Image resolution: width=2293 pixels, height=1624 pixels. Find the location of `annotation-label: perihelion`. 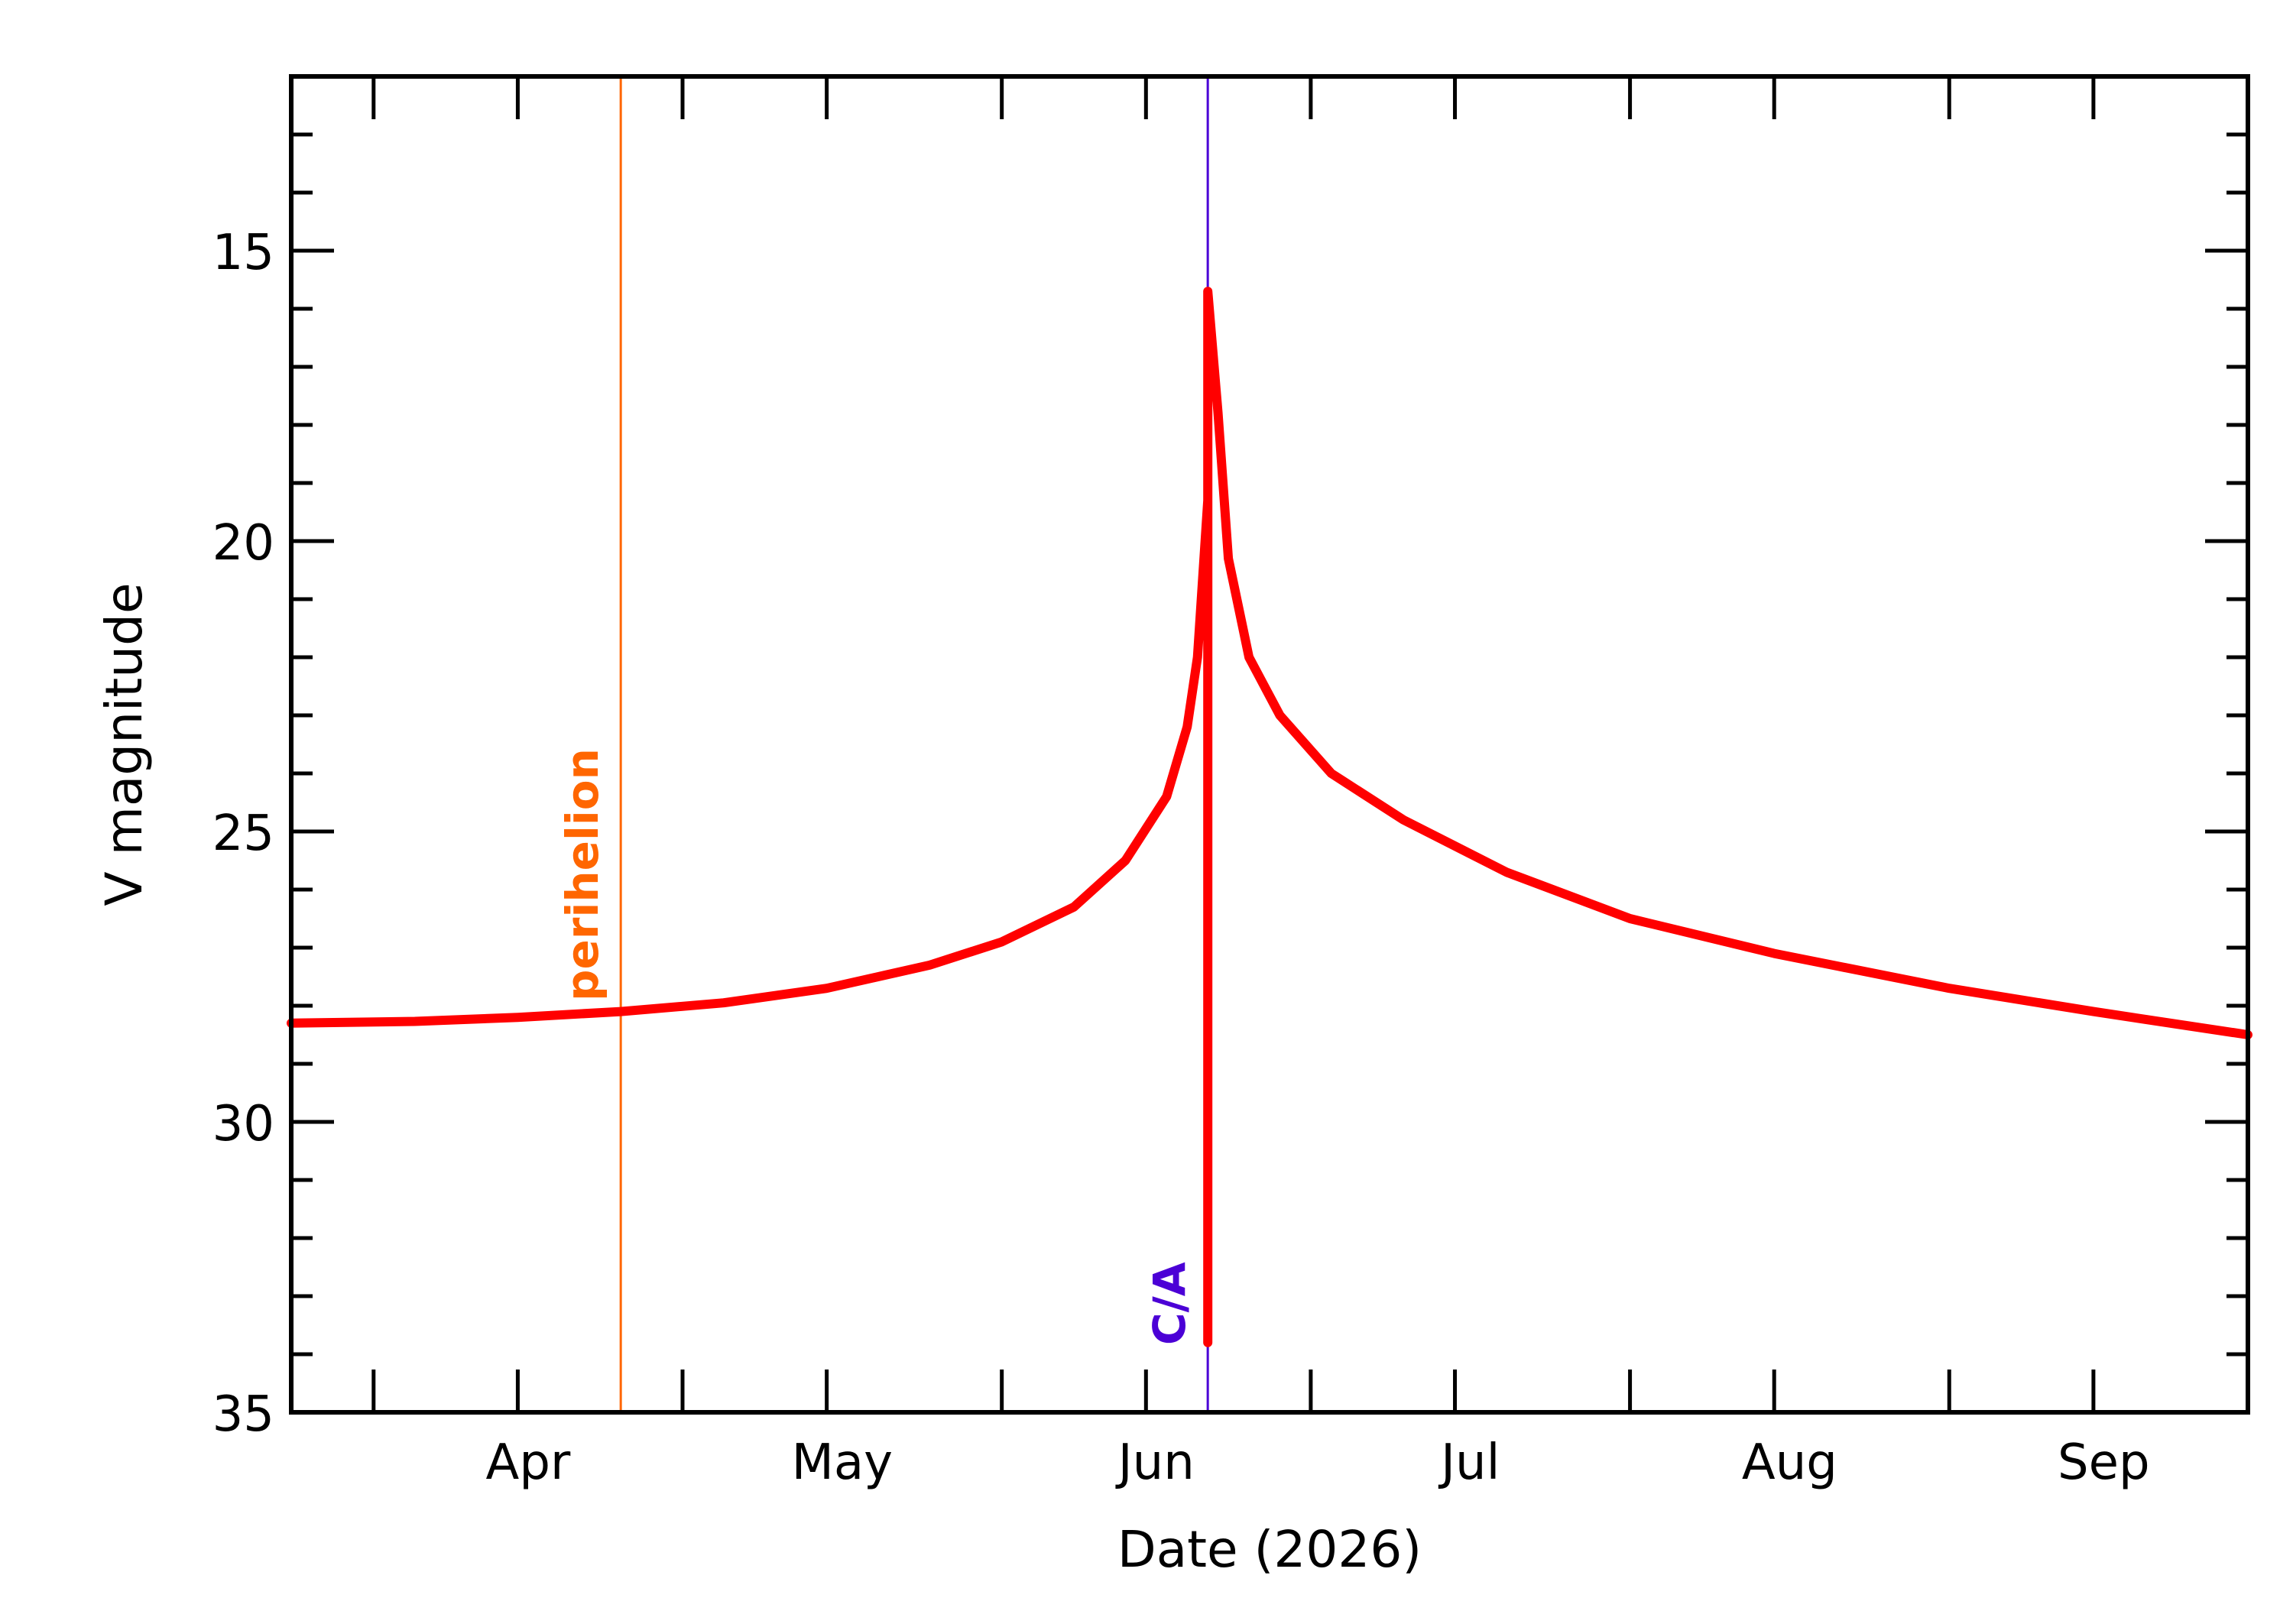

annotation-label: perihelion is located at coordinates (582, 874).